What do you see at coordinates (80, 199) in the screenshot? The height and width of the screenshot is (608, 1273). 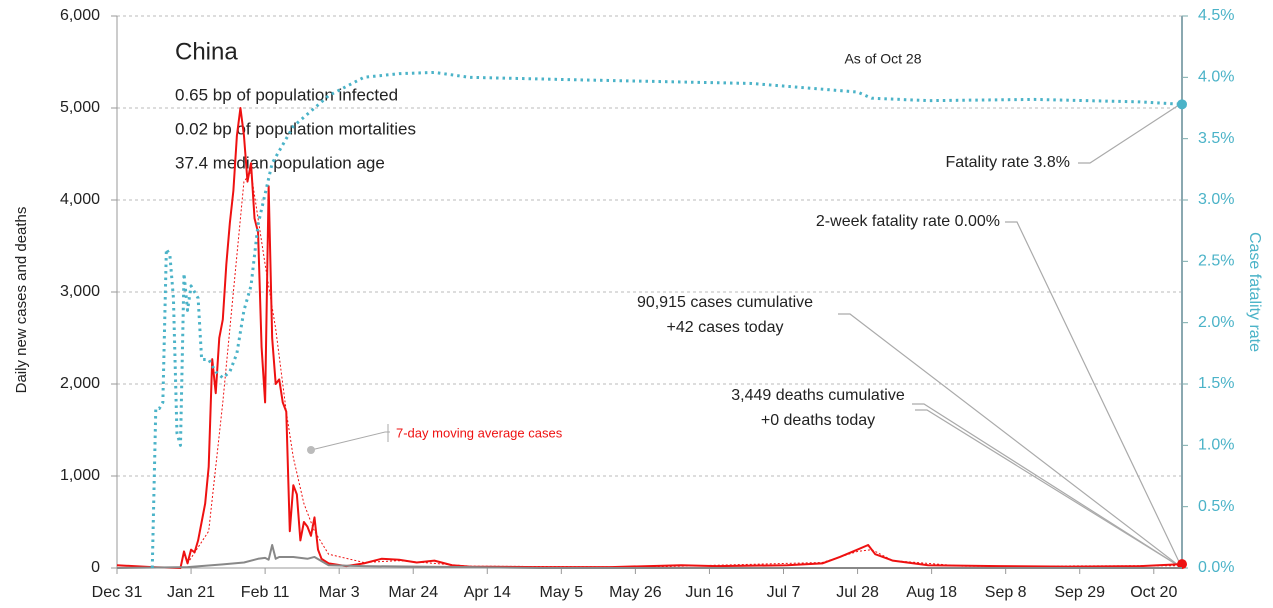 I see `y-tick-label: 4,000` at bounding box center [80, 199].